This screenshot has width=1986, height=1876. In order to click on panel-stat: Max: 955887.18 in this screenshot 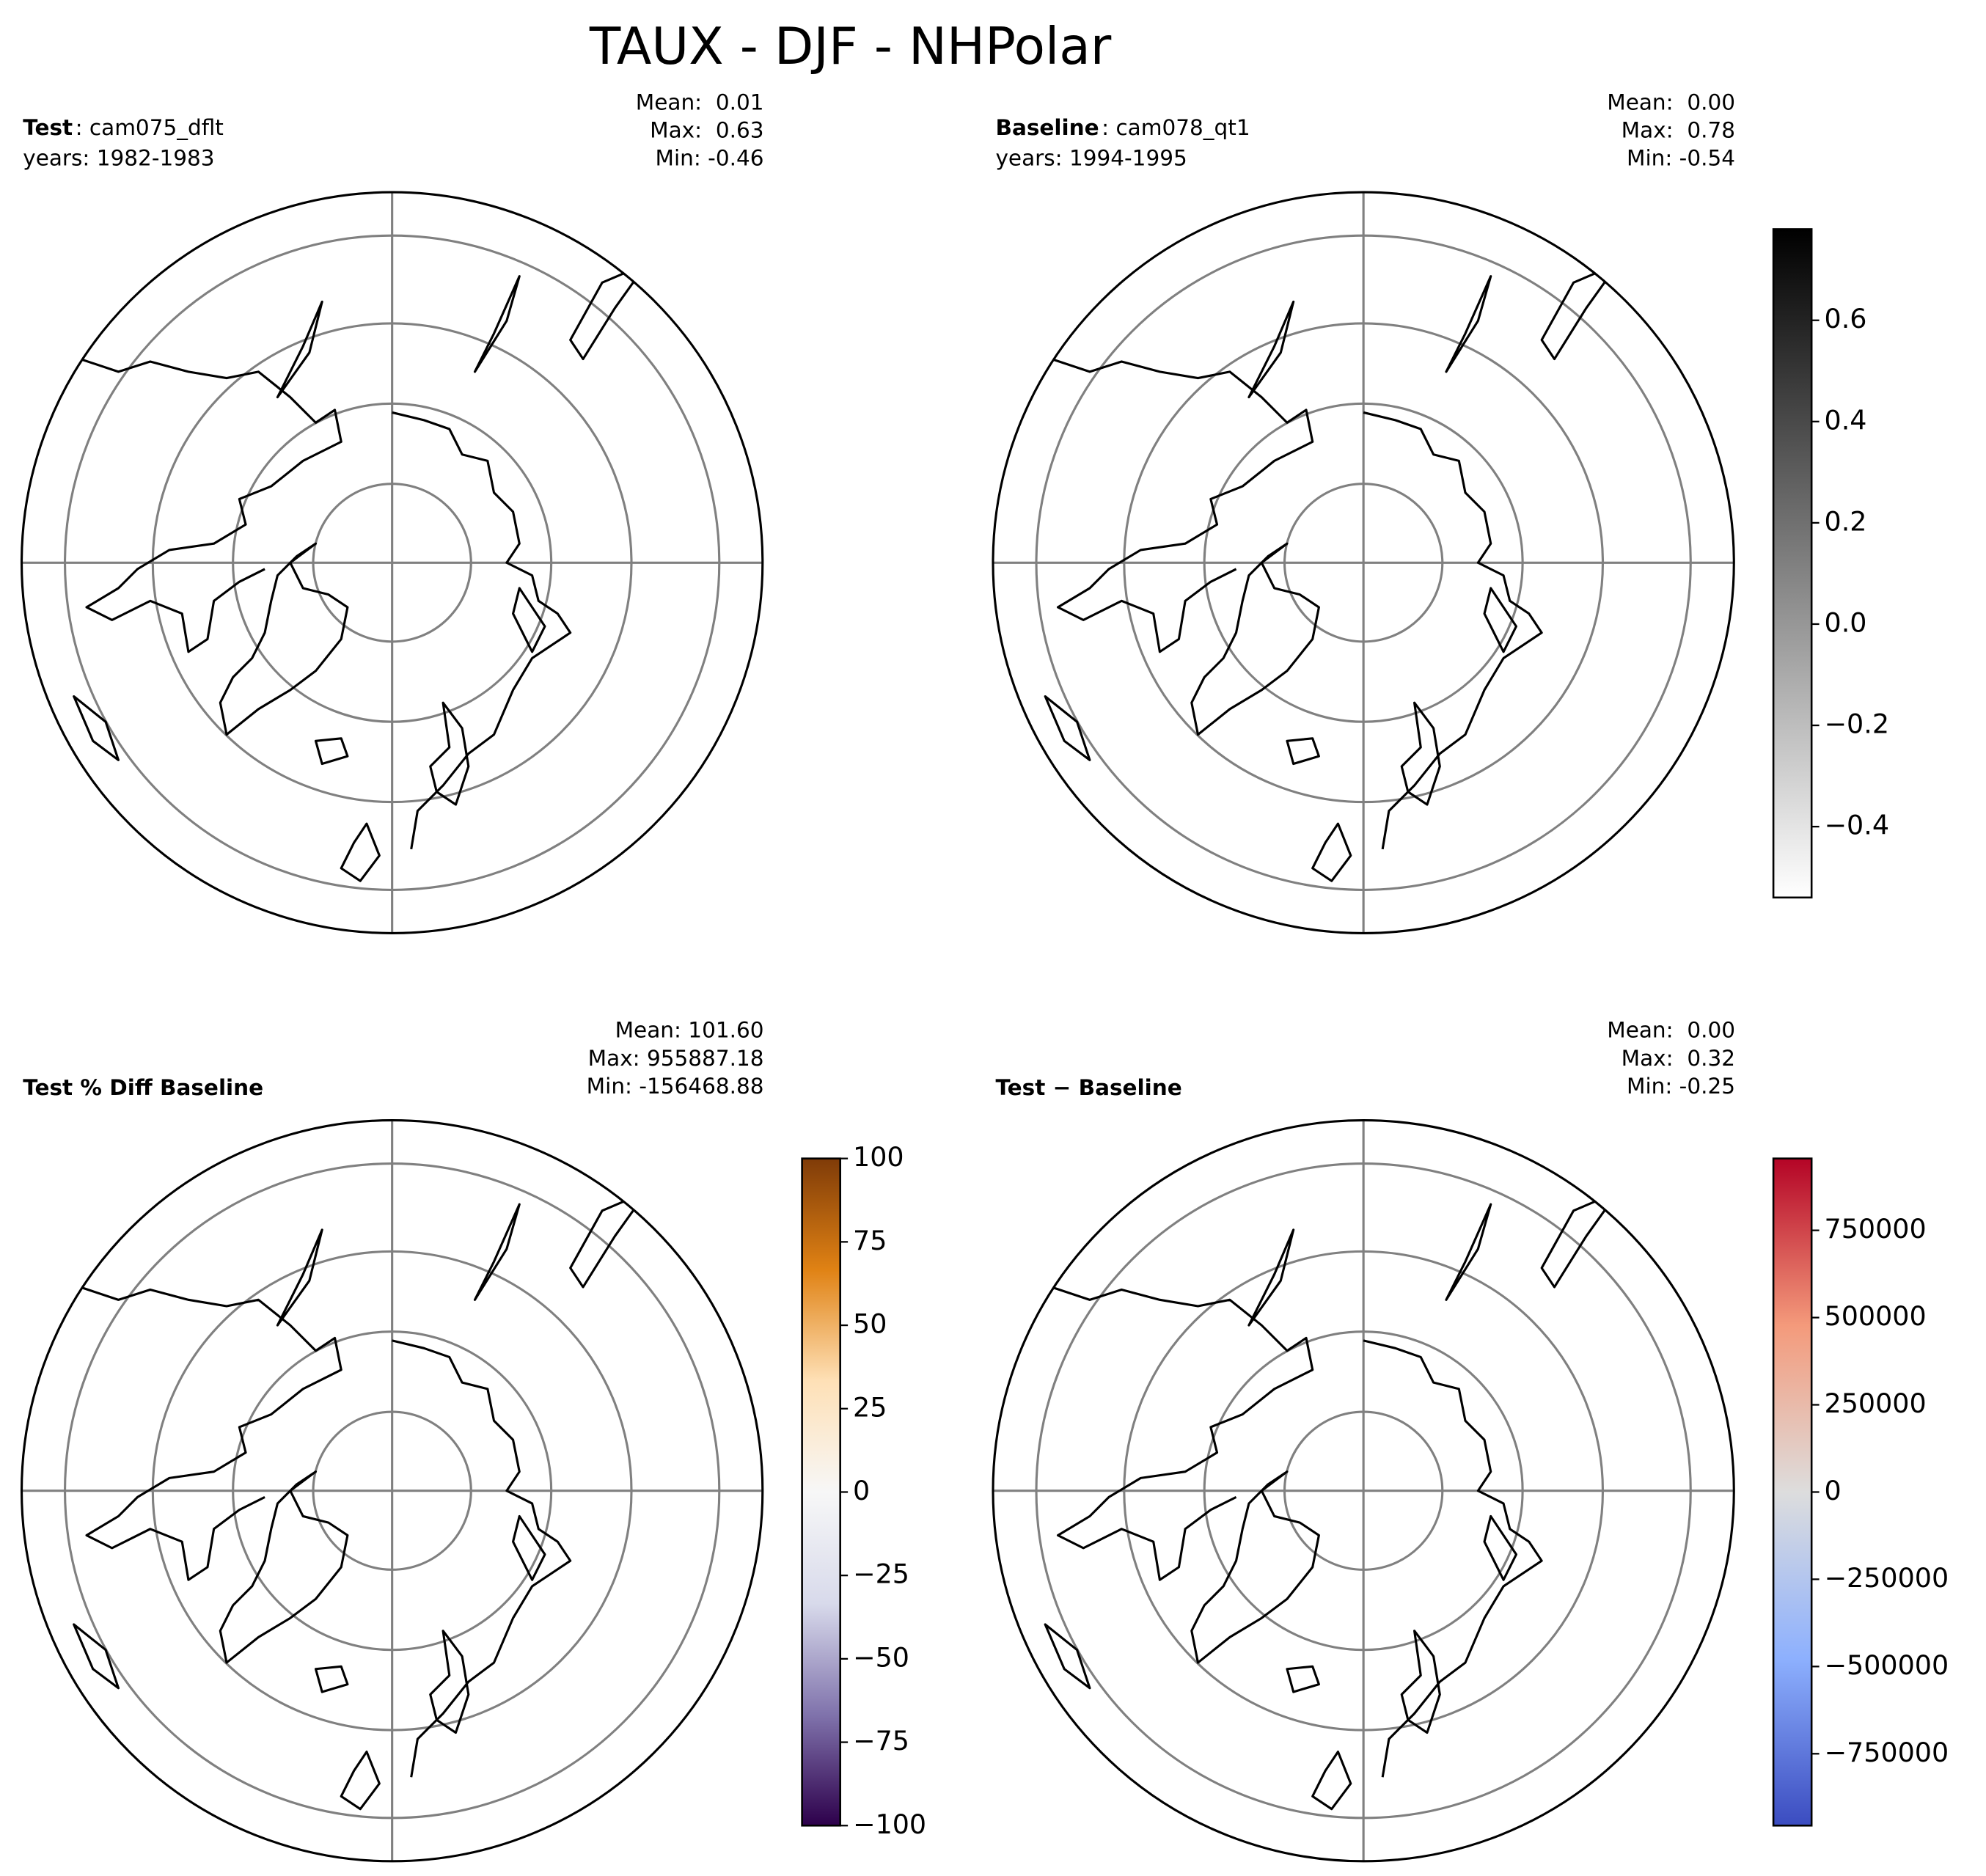, I will do `click(676, 1058)`.